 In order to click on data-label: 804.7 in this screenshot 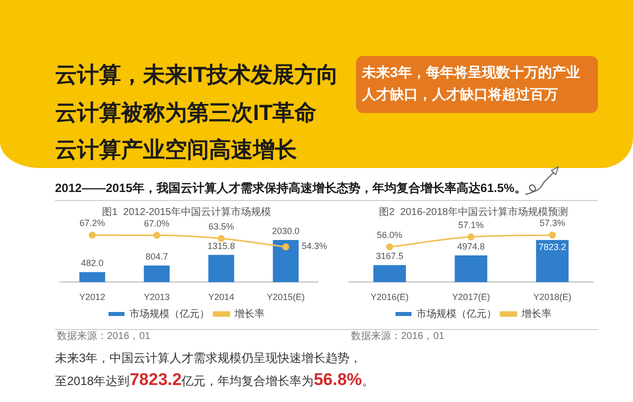, I will do `click(156, 256)`.